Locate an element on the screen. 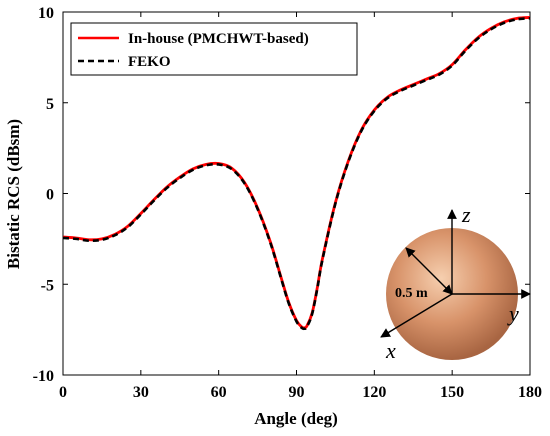 The height and width of the screenshot is (436, 550). y-tick-label: 5 is located at coordinates (50, 104).